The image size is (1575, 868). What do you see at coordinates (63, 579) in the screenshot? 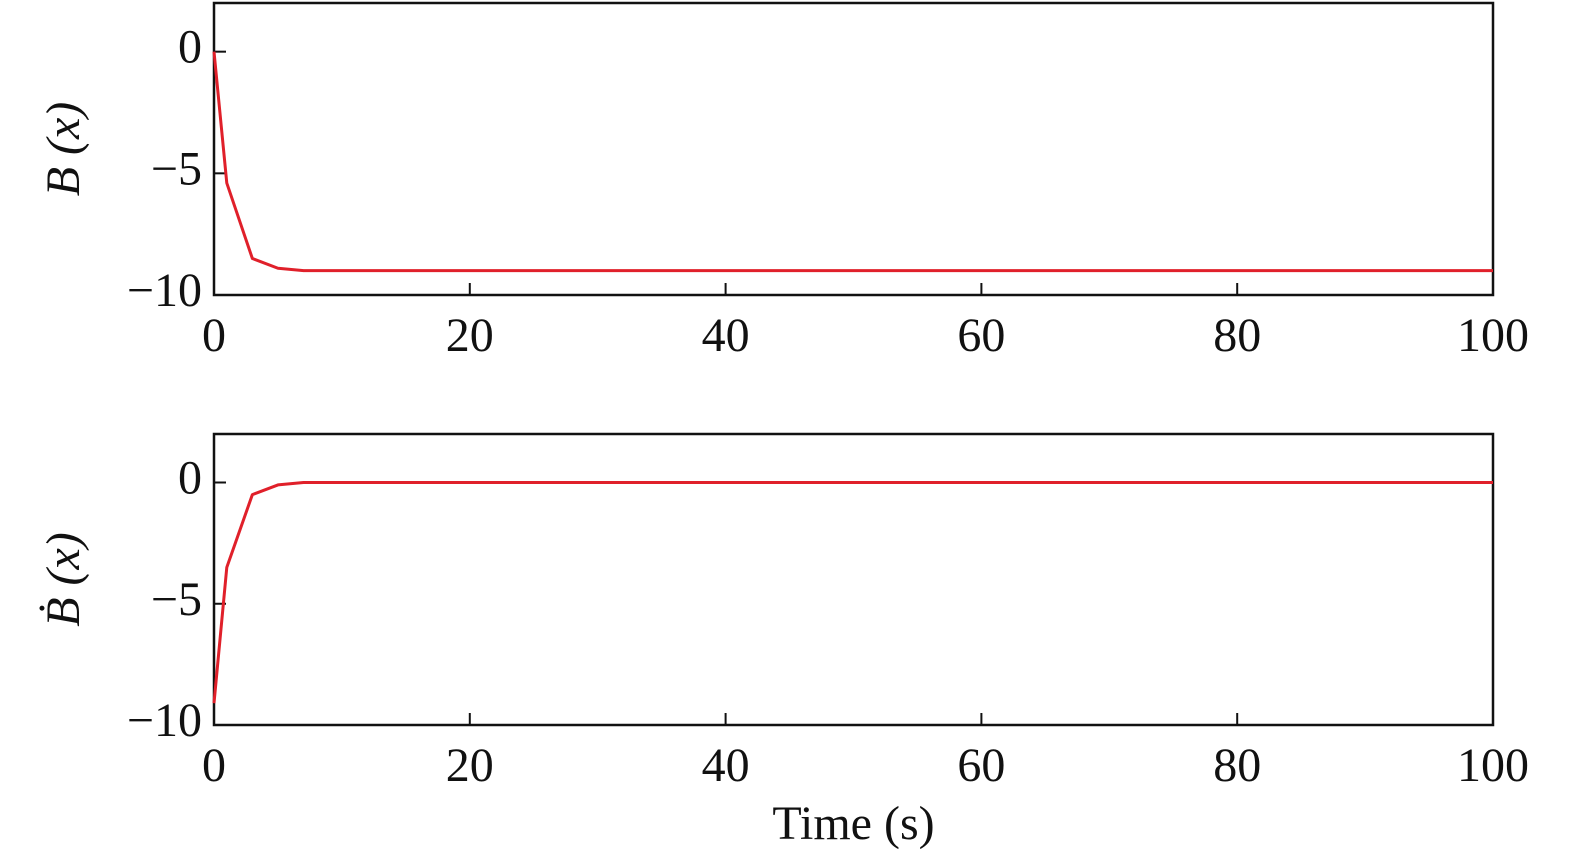
I see `y-axis-label: Ḃ (x)` at bounding box center [63, 579].